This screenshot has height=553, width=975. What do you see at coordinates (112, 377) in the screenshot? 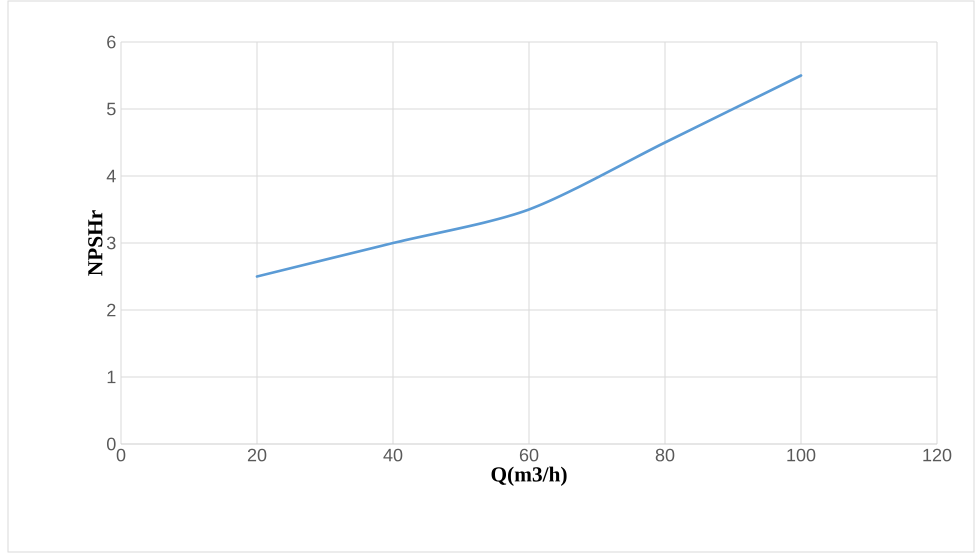
I see `y-tick-label: 1` at bounding box center [112, 377].